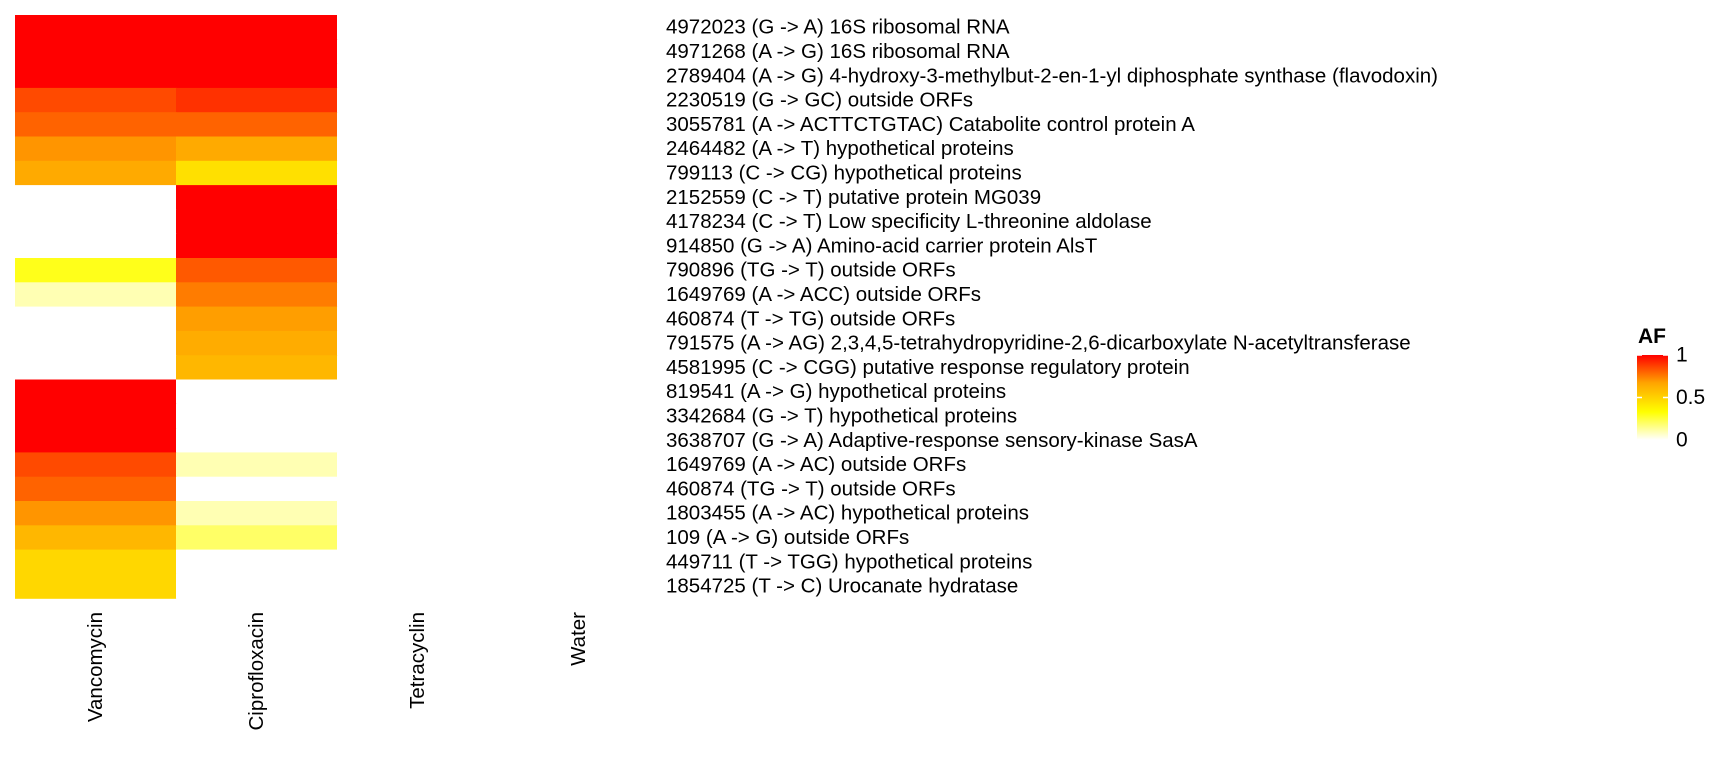 This screenshot has height=773, width=1728. Describe the element at coordinates (842, 586) in the screenshot. I see `row-label: 1854725 (T -> C) Urocanate hydratase` at that location.